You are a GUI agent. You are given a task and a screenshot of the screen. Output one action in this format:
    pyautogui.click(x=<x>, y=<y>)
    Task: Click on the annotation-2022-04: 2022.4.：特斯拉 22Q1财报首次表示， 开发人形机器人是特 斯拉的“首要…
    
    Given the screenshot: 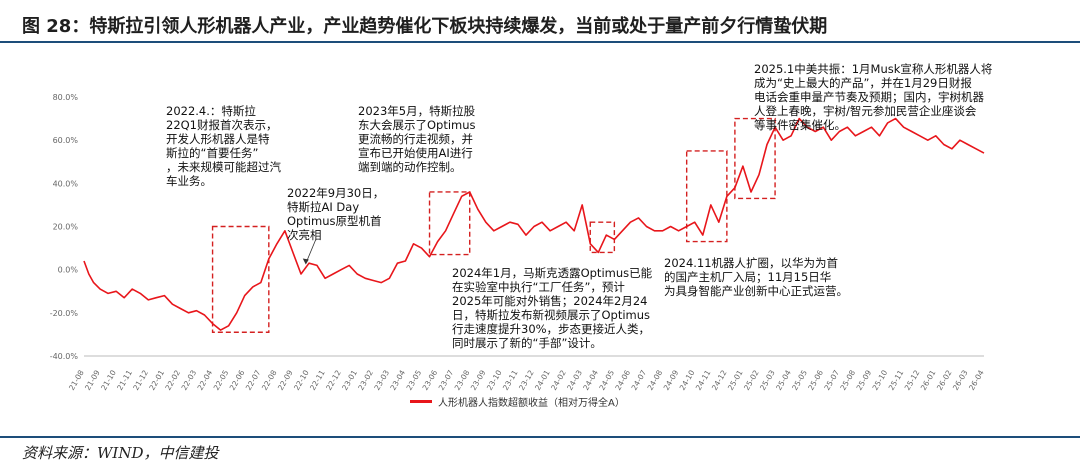 What is the action you would take?
    pyautogui.click(x=223, y=146)
    